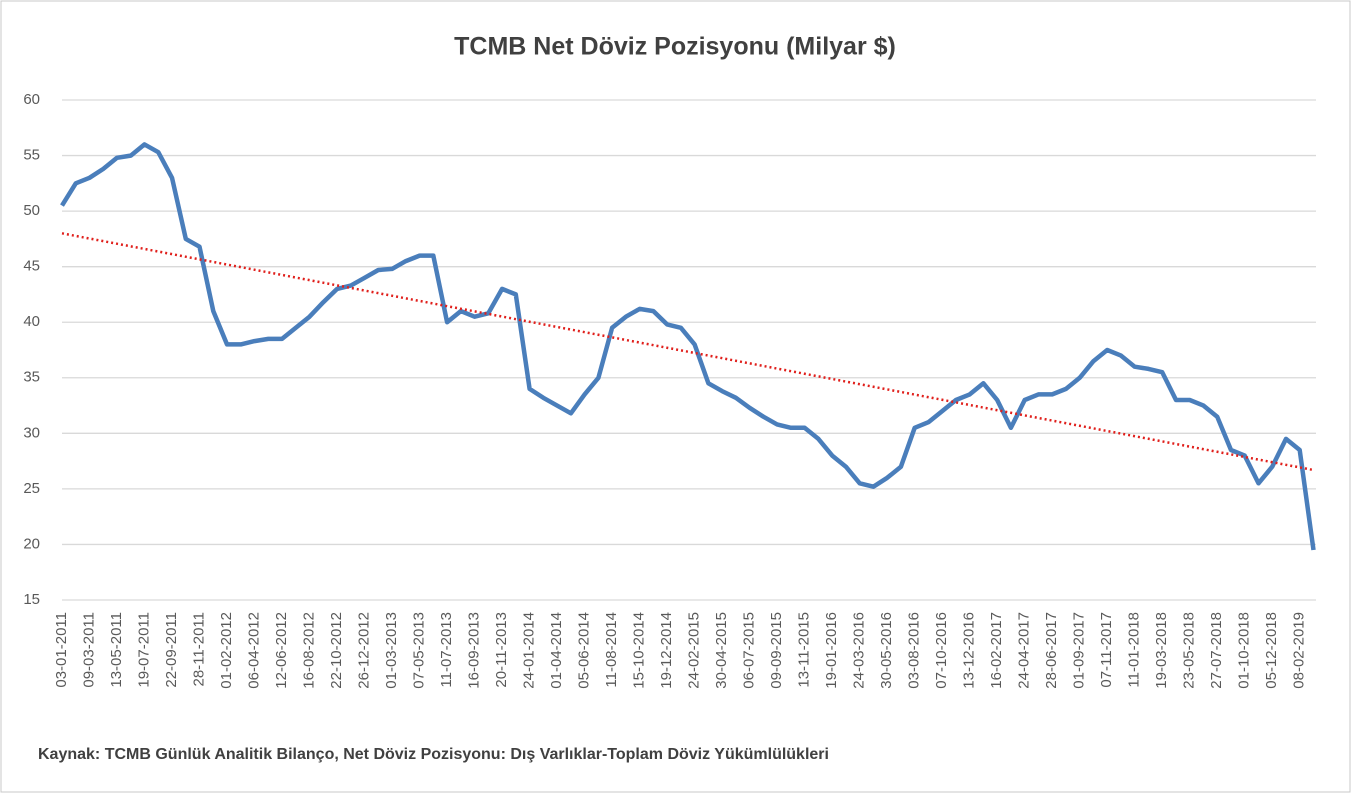 The height and width of the screenshot is (793, 1351). I want to click on x-tick-label: 24-01-2014, so click(529, 650).